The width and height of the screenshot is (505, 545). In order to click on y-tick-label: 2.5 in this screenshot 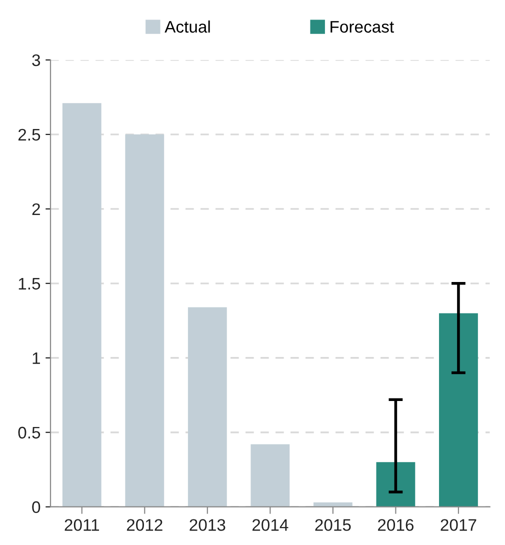, I will do `click(29, 134)`.